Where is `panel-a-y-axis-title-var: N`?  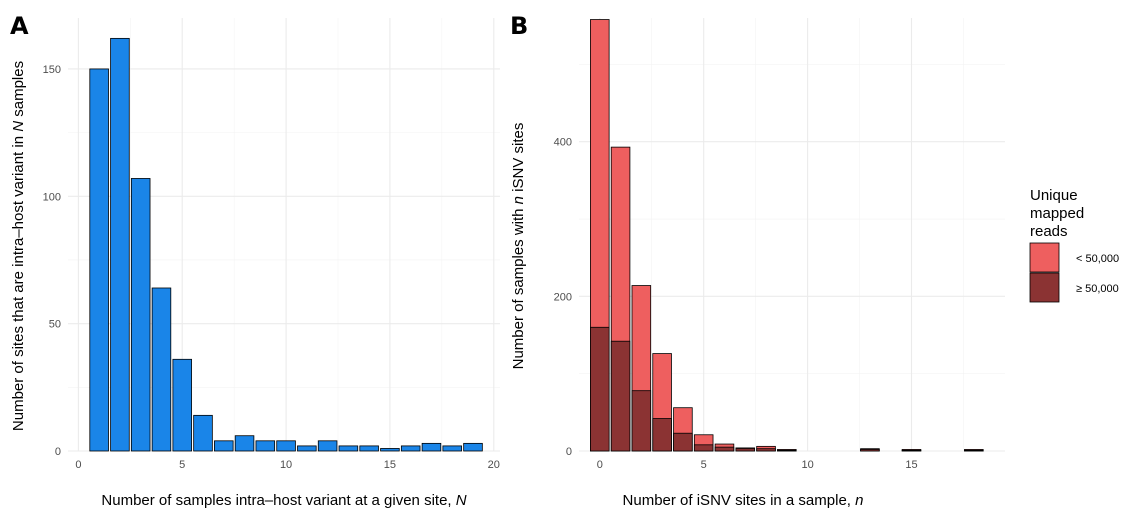
panel-a-y-axis-title-var: N is located at coordinates (18, 126).